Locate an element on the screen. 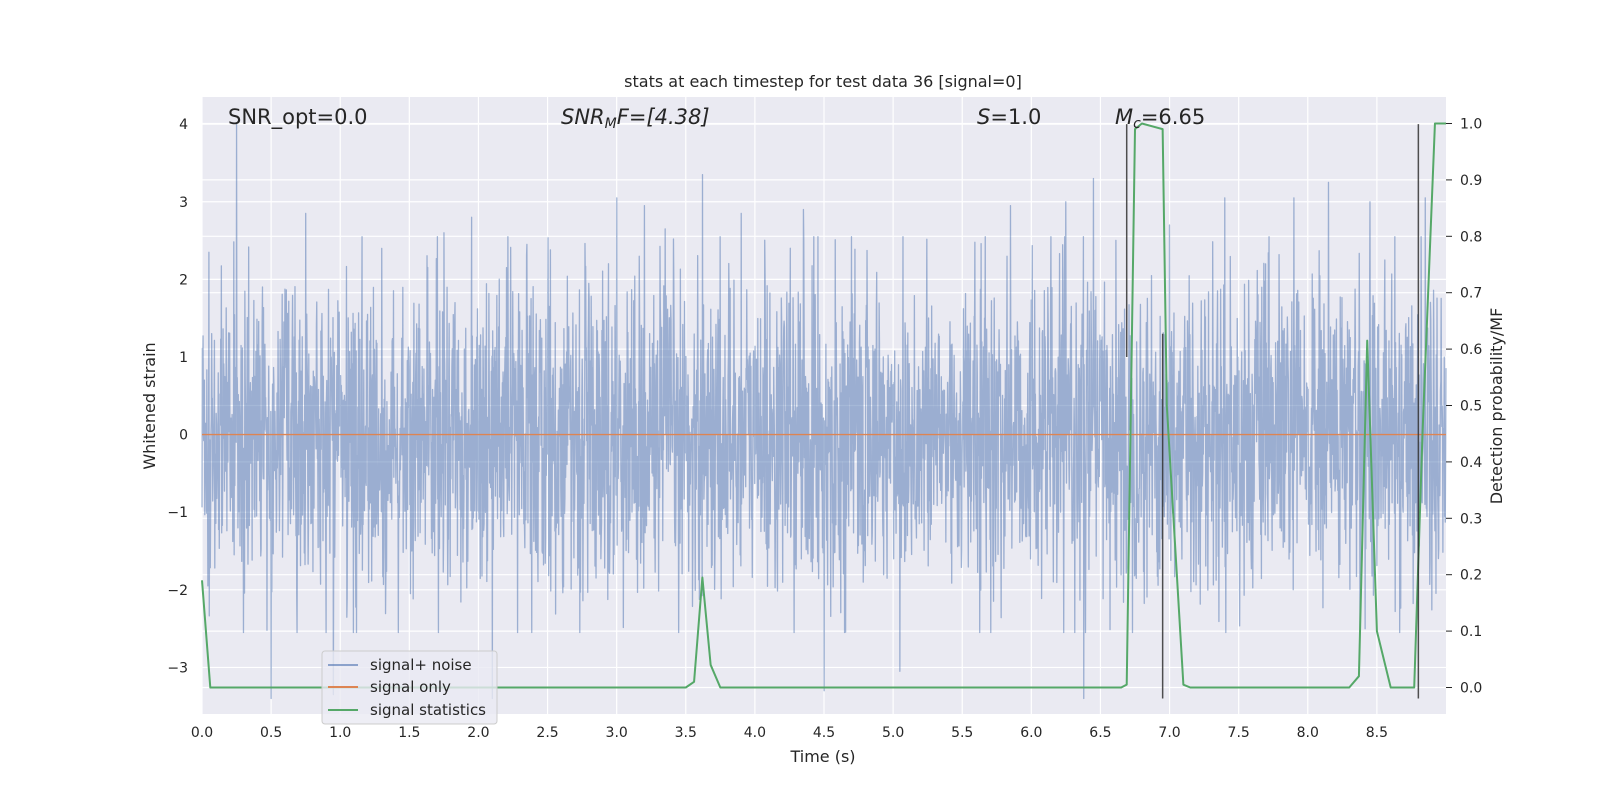 Image resolution: width=1600 pixels, height=800 pixels. y2-axis-label: Detection probability/MF is located at coordinates (1496, 406).